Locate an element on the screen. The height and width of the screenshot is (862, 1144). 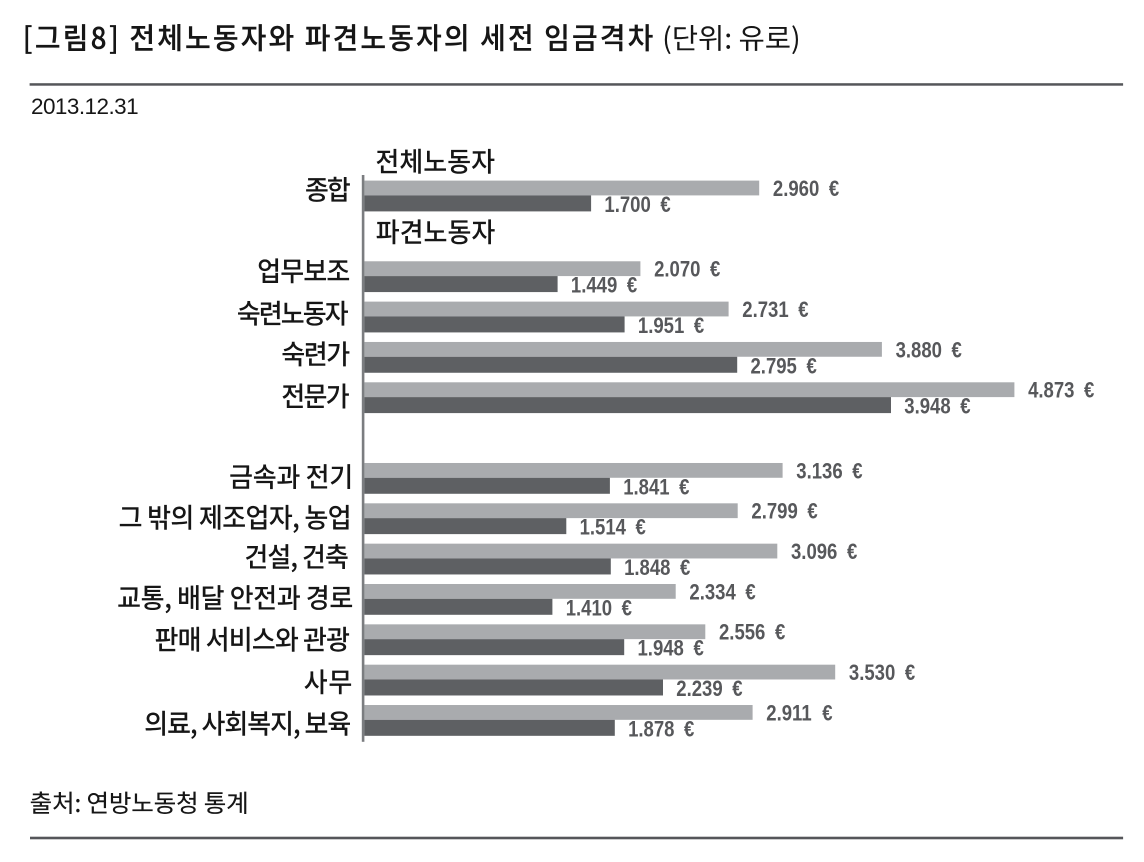
svg-text: 3.136 is located at coordinates (819, 471).